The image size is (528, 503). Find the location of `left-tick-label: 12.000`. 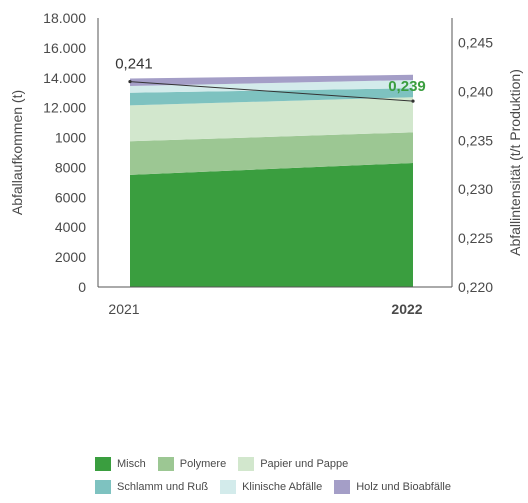

left-tick-label: 12.000 is located at coordinates (64, 108).